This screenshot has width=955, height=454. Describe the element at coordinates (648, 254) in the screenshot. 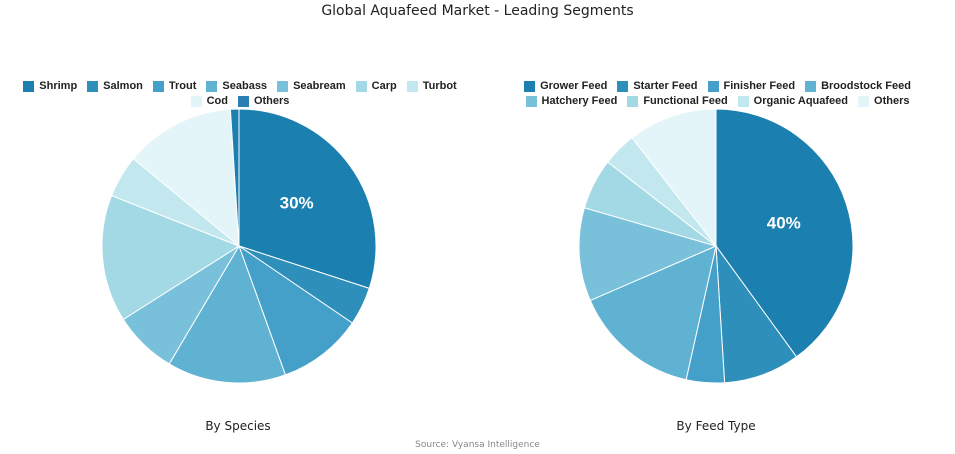

I see `pie-slice-feed-type-hatchery-feed` at that location.